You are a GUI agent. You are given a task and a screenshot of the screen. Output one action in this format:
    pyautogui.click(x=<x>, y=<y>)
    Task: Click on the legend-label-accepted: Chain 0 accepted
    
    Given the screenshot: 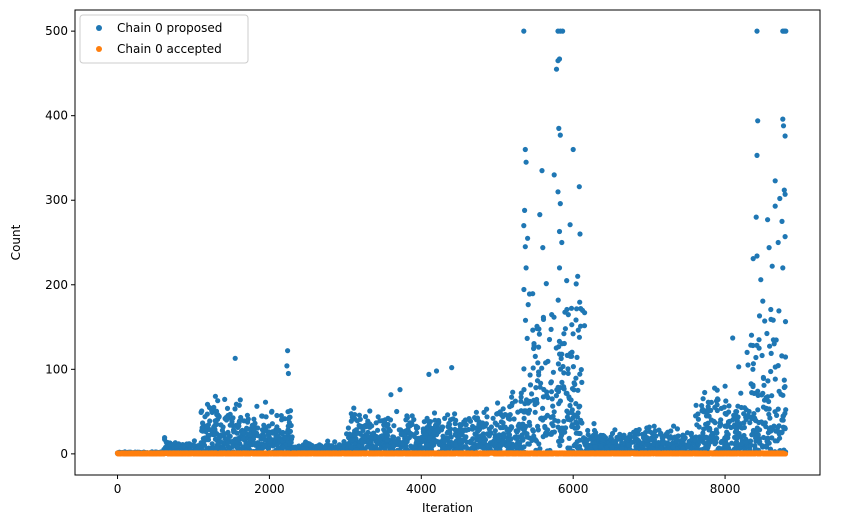 What is the action you would take?
    pyautogui.click(x=169, y=49)
    